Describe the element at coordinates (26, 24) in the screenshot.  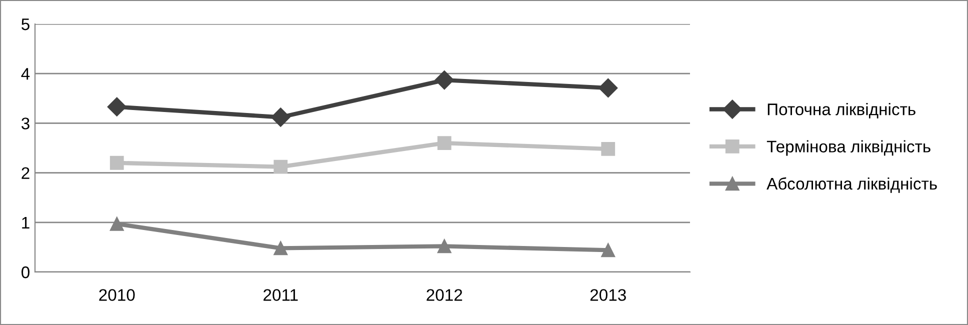
I see `y-tick-label: 5` at that location.